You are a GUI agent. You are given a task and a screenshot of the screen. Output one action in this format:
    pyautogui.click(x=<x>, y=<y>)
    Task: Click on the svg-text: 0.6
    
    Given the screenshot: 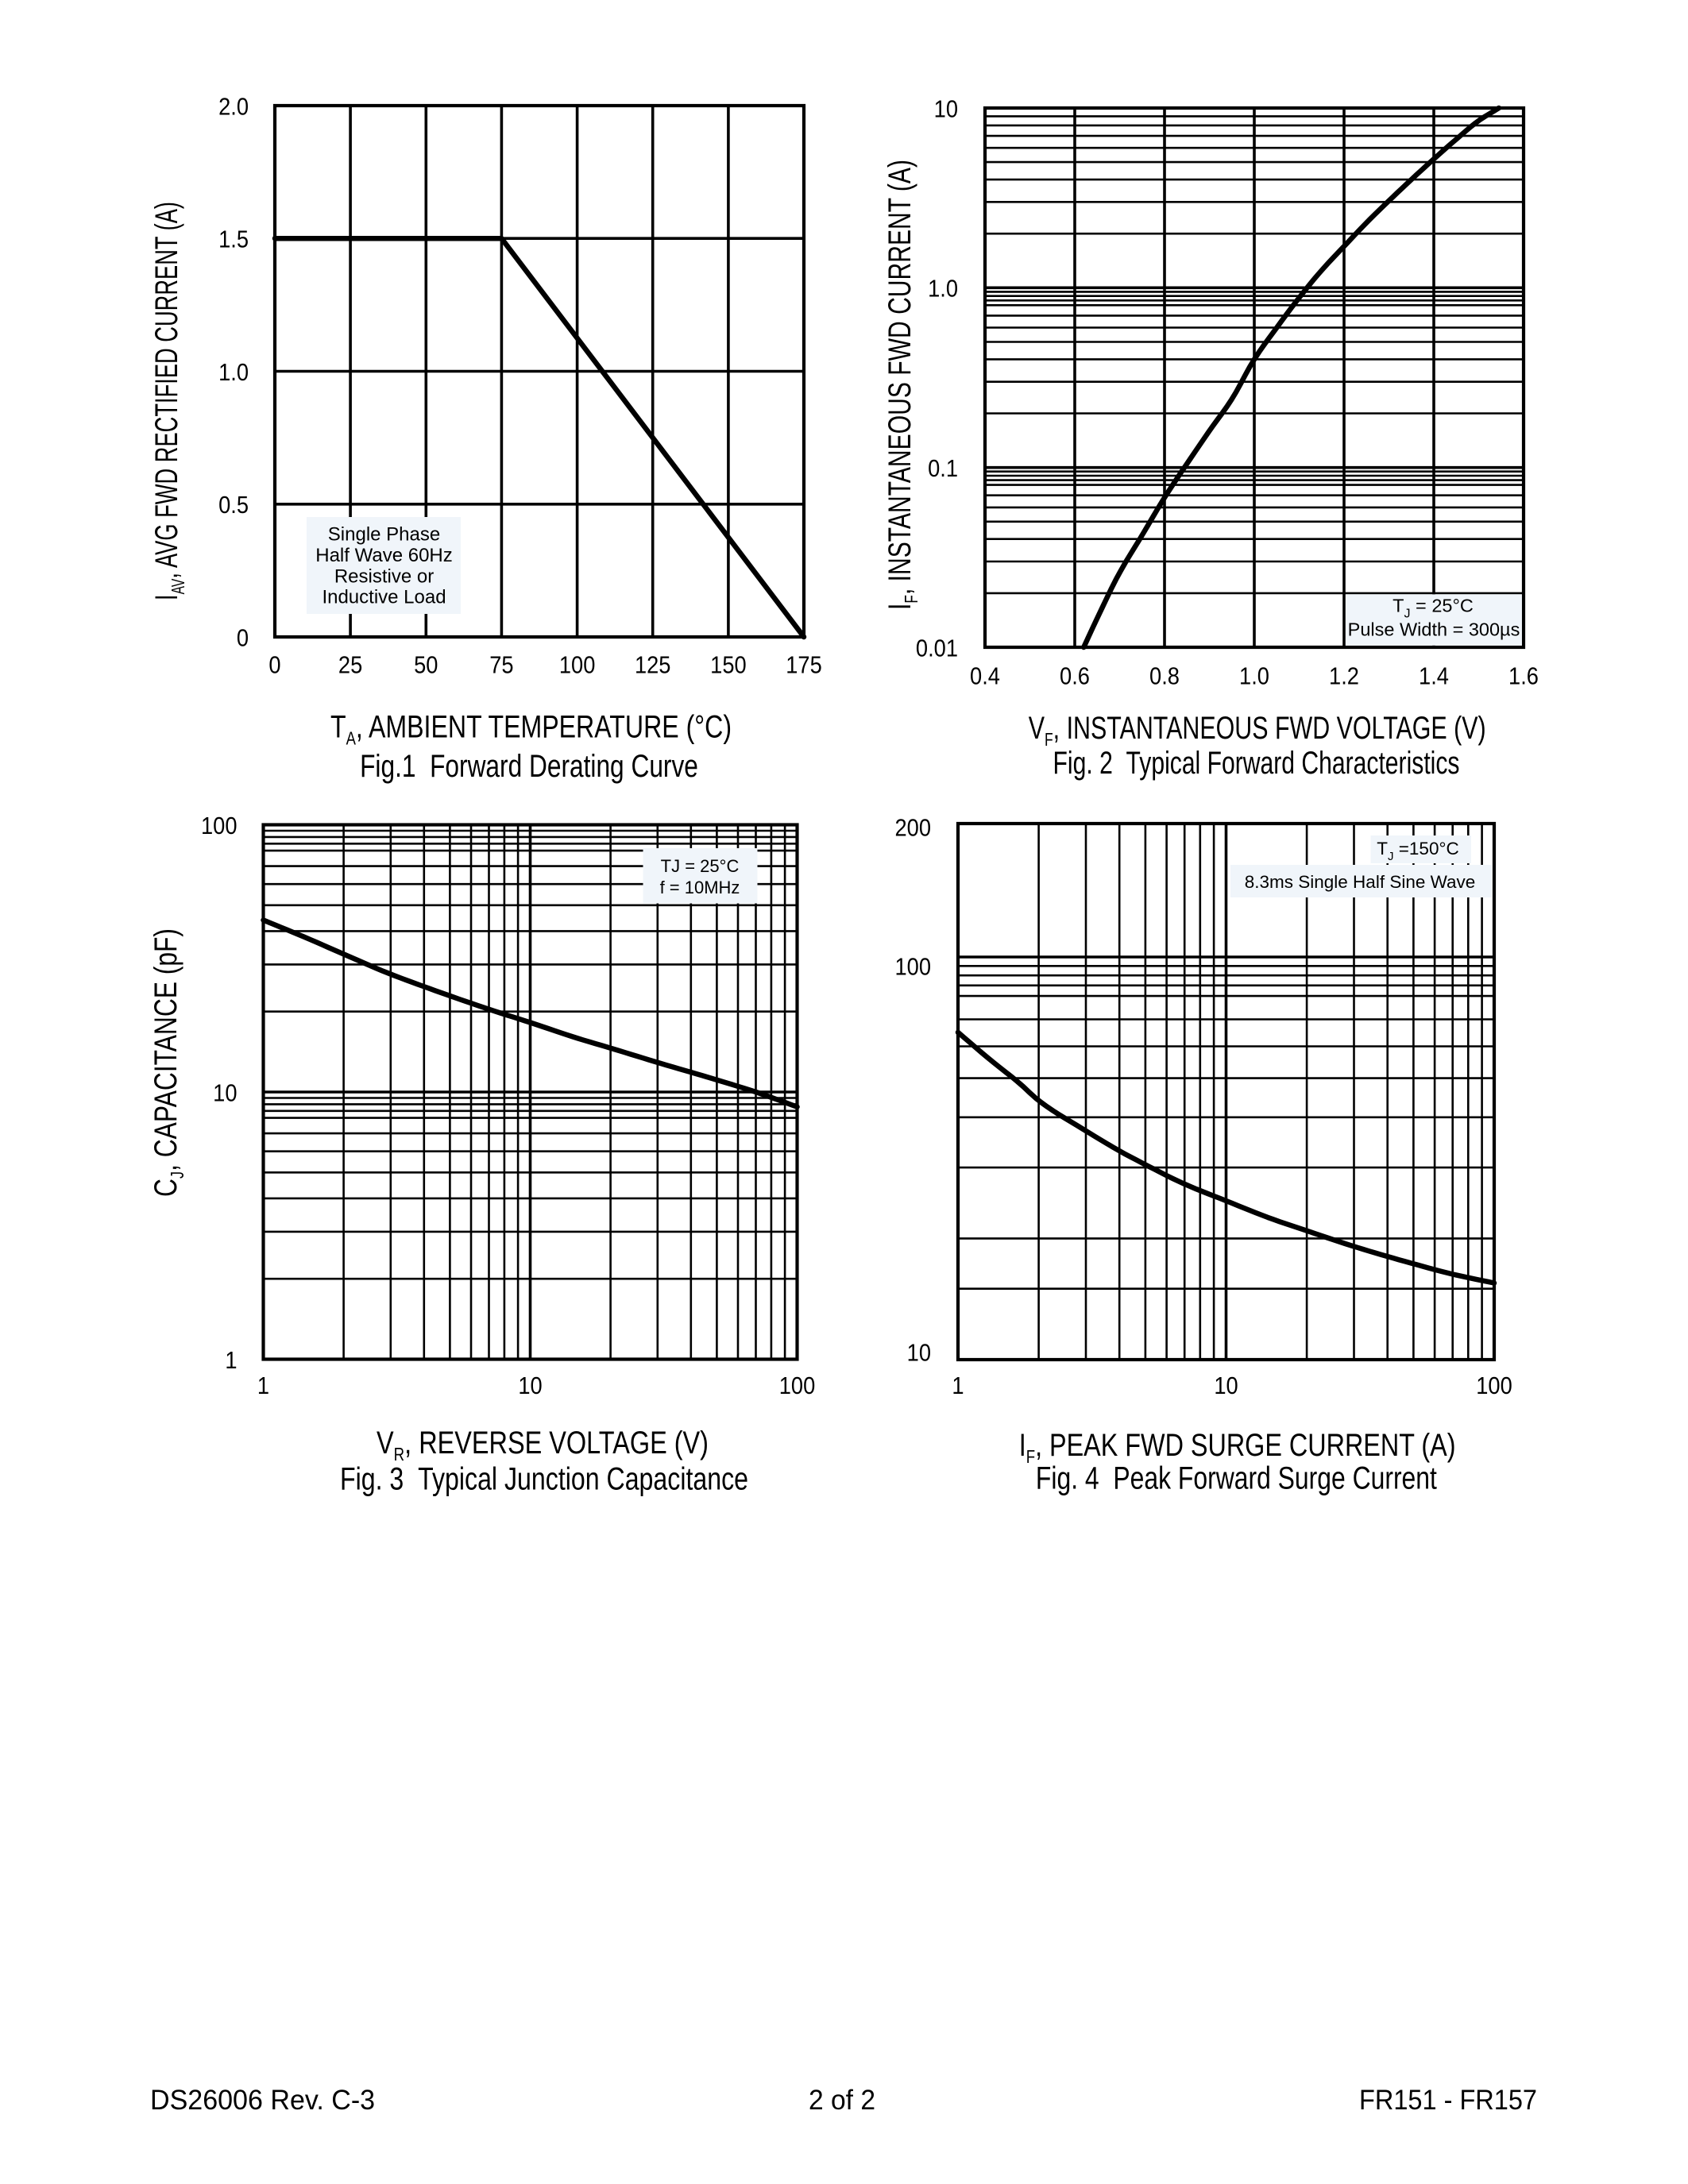 What is the action you would take?
    pyautogui.click(x=1075, y=676)
    